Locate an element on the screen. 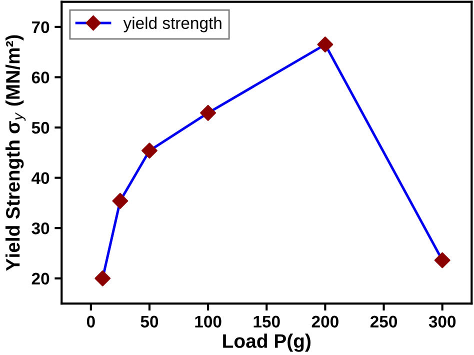 This screenshot has height=355, width=474. legend-label: yield strength is located at coordinates (172, 24).